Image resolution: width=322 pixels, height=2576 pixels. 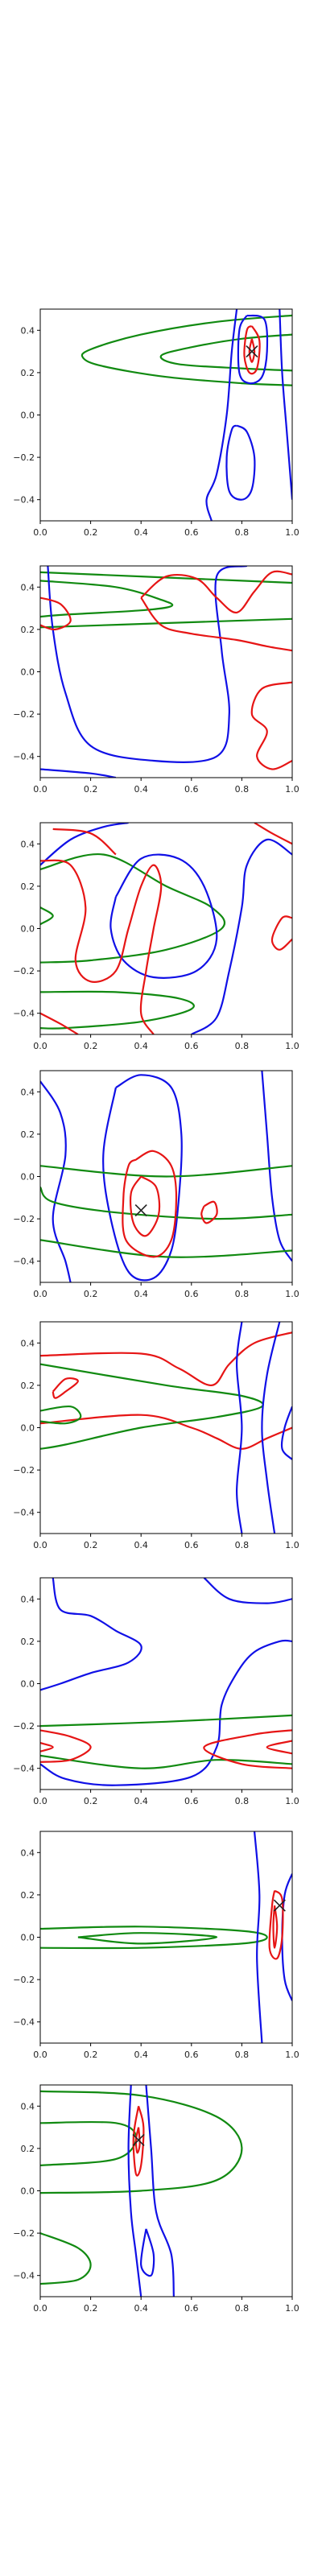 I want to click on axes-panel-2: 0.0 0.2 0.4 0.6 0.8 1.0 0.4 0.2 0.0 −0.2 −0.4, so click(x=156, y=680).